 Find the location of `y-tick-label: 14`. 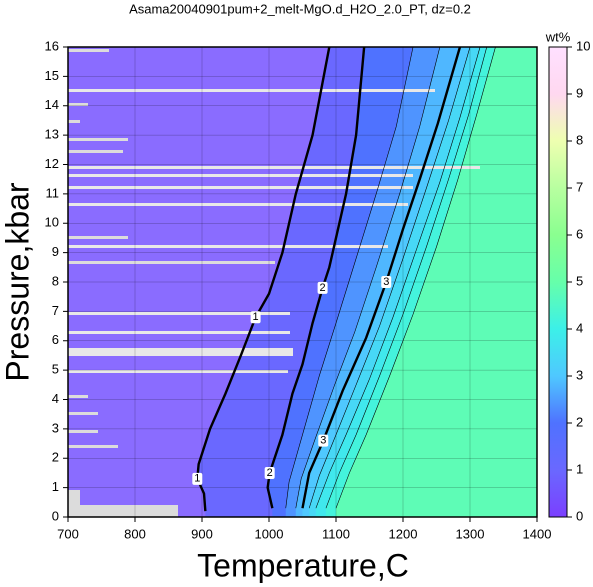

y-tick-label: 14 is located at coordinates (52, 104).